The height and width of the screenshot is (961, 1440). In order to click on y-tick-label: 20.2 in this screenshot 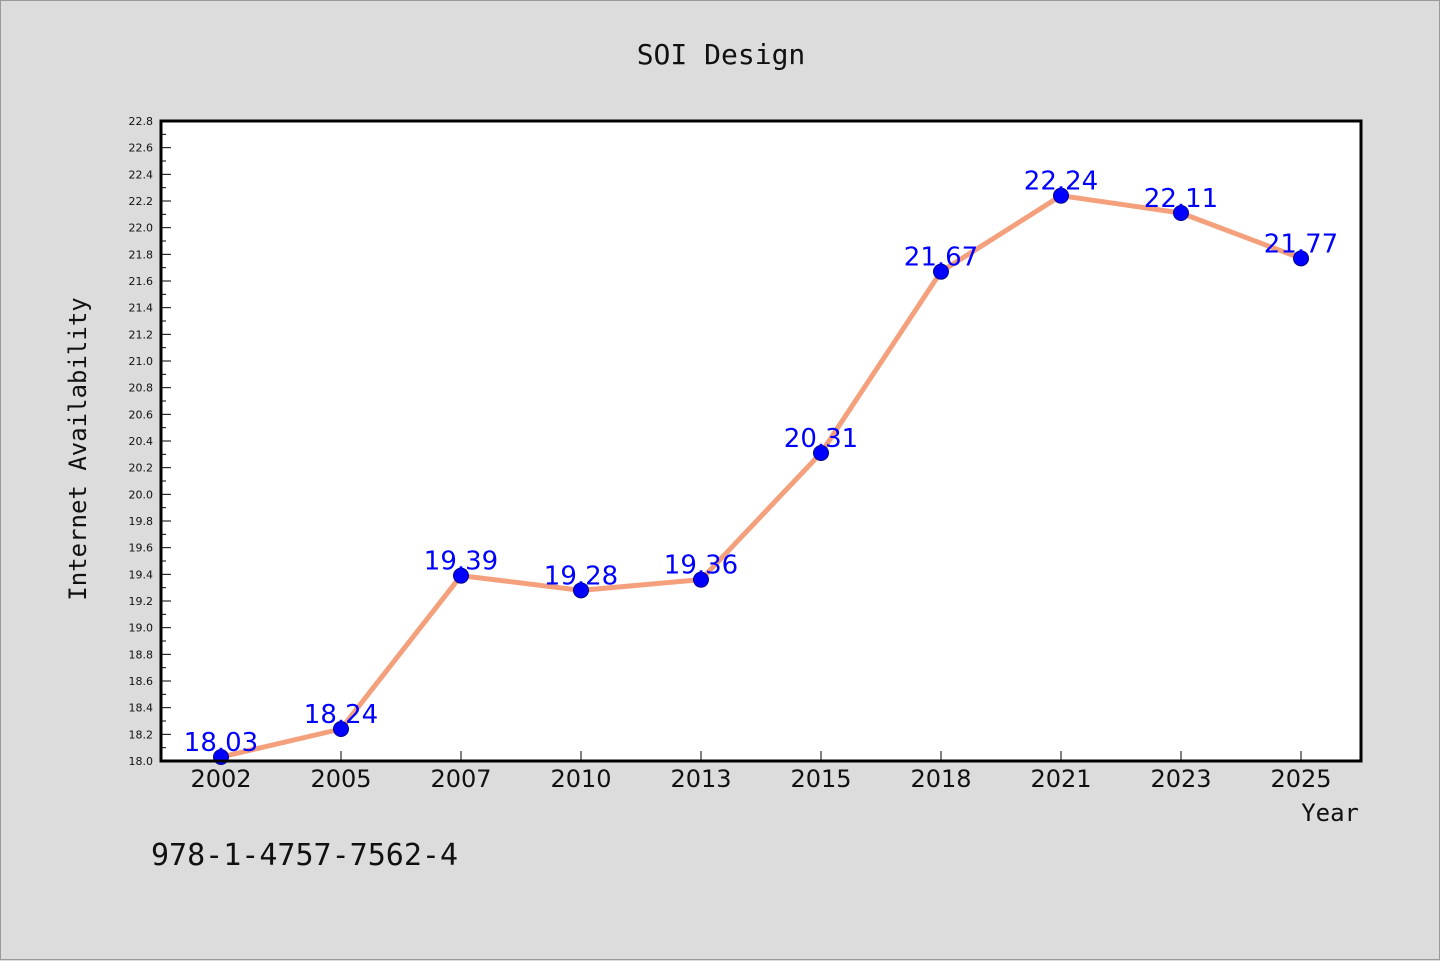, I will do `click(141, 468)`.